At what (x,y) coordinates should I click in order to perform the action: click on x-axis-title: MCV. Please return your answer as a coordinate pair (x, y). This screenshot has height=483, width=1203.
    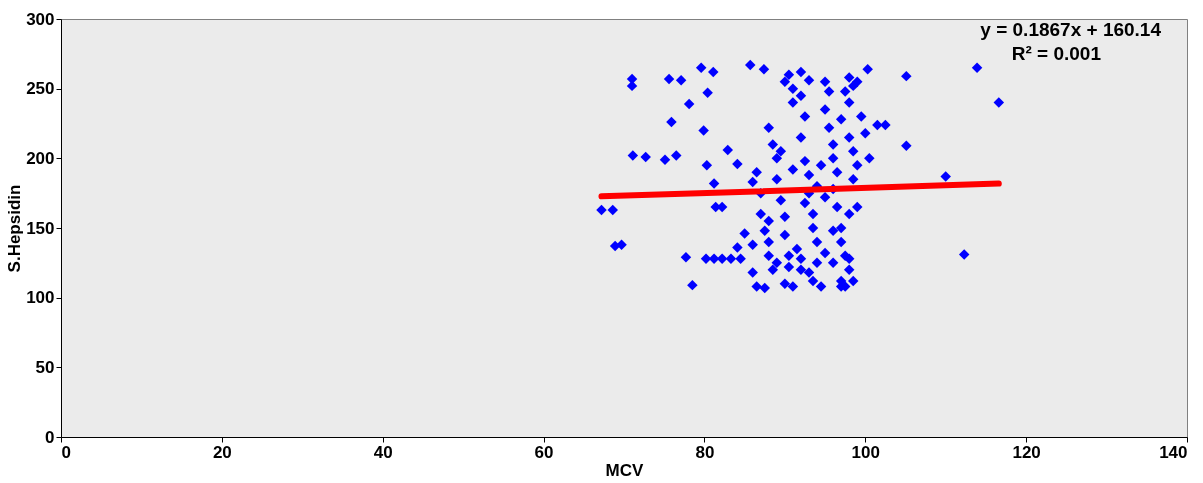
    Looking at the image, I should click on (625, 470).